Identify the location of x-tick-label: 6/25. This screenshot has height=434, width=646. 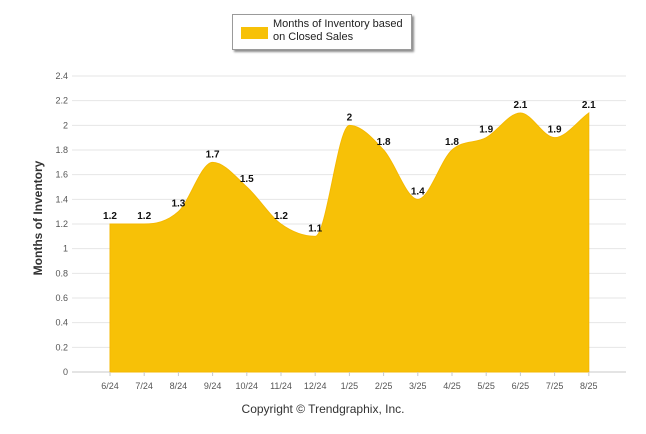
(521, 386).